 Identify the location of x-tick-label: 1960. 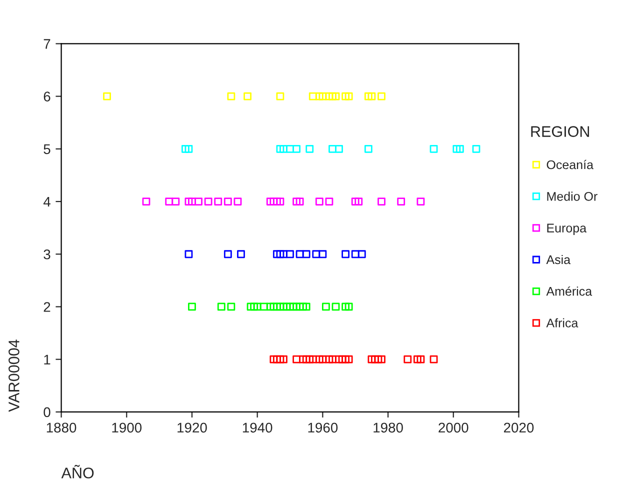
(323, 427).